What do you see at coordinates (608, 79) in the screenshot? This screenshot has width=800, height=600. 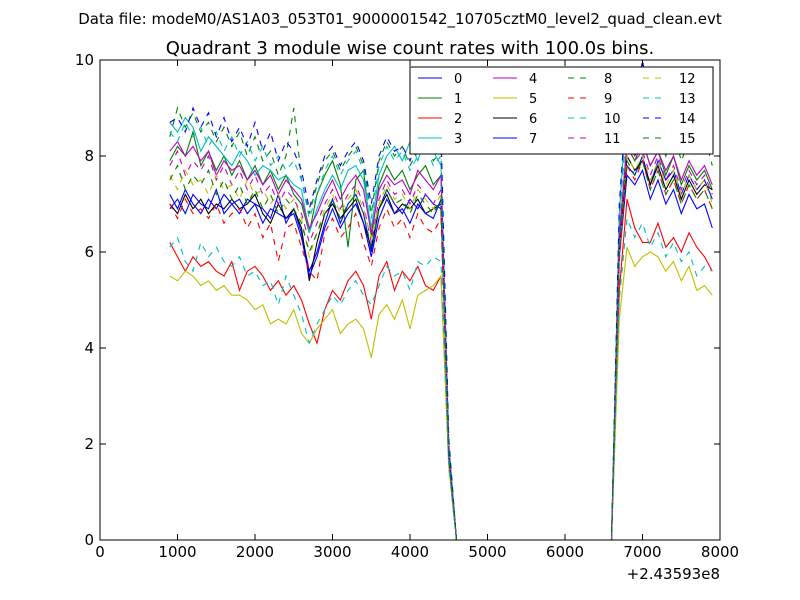 I see `legend-label-8: 8` at bounding box center [608, 79].